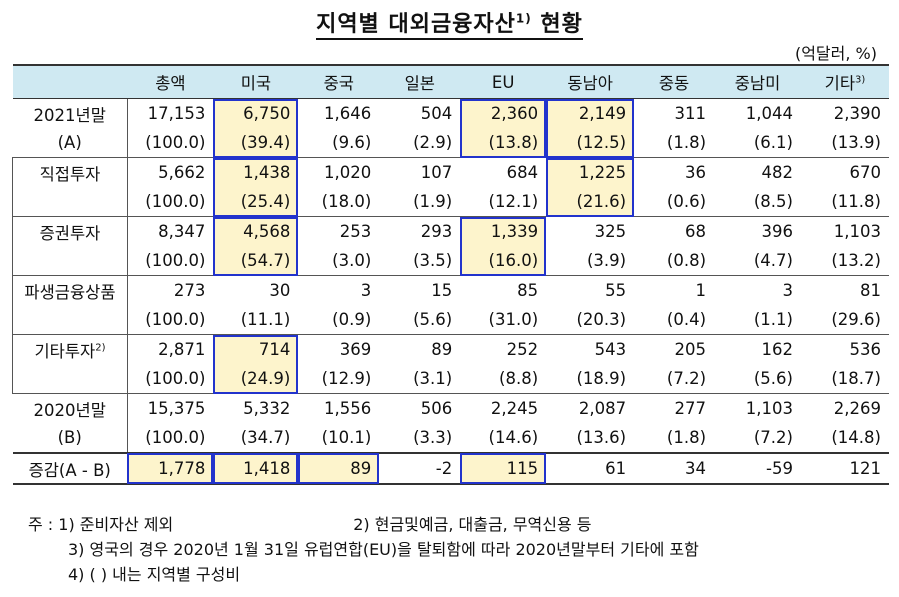 This screenshot has width=899, height=597. I want to click on header-row: 총액 미국 중국 일본 EU 동남아 중동 중남미 기타3), so click(450, 81).